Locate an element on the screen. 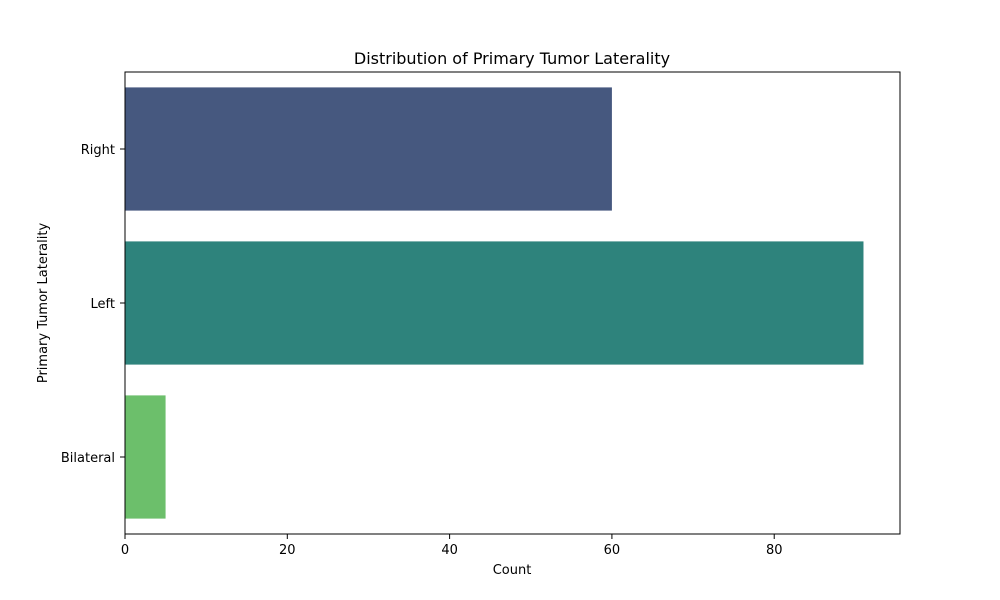 The image size is (1000, 600). y-axis-label: Primary Tumor Laterality is located at coordinates (43, 303).